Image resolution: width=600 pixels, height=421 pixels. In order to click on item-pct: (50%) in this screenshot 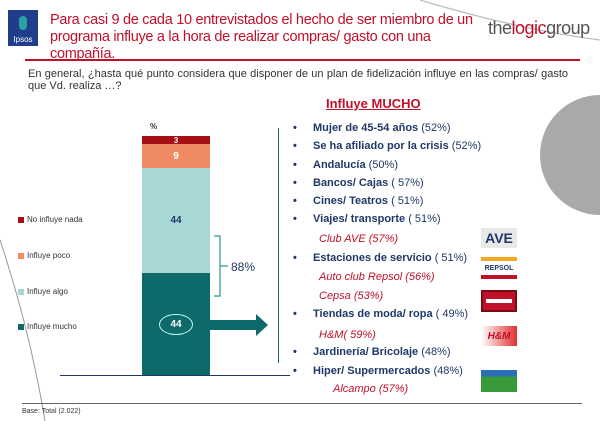, I will do `click(383, 165)`.